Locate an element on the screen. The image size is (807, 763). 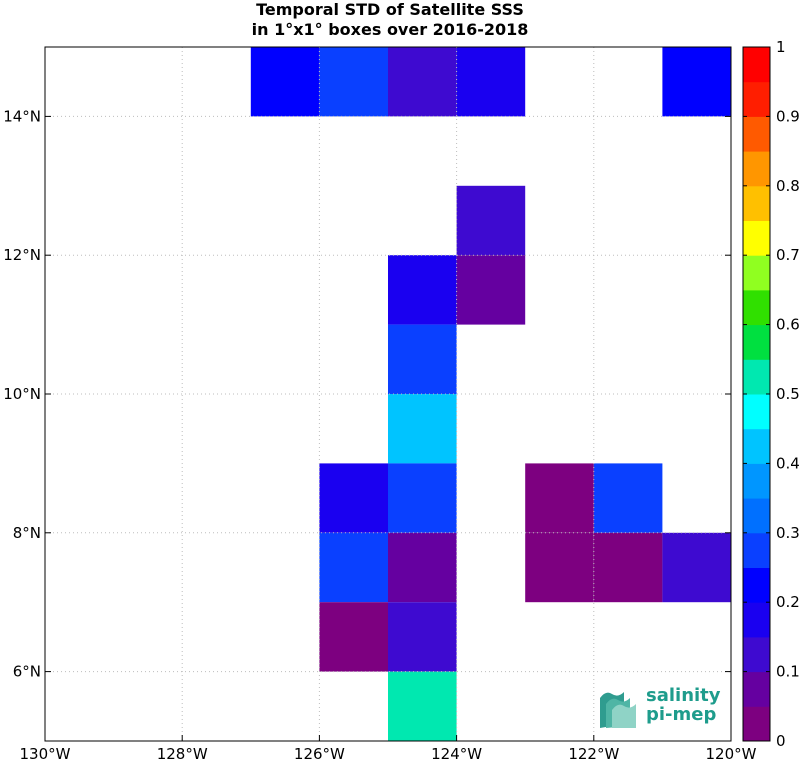
x-tick-label: 126°W is located at coordinates (319, 754).